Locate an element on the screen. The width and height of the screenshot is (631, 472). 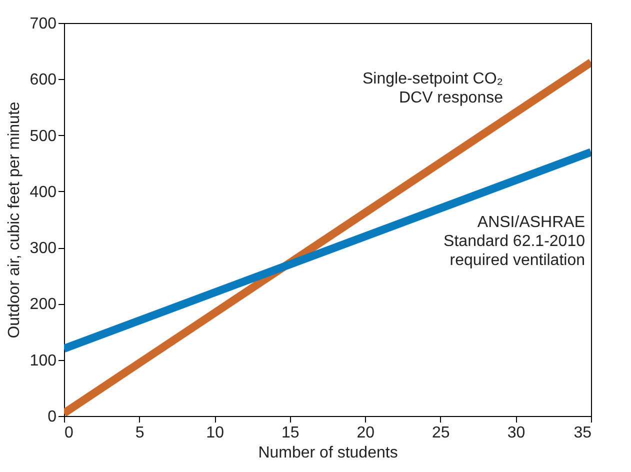
y-tick-label: 300 is located at coordinates (43, 249).